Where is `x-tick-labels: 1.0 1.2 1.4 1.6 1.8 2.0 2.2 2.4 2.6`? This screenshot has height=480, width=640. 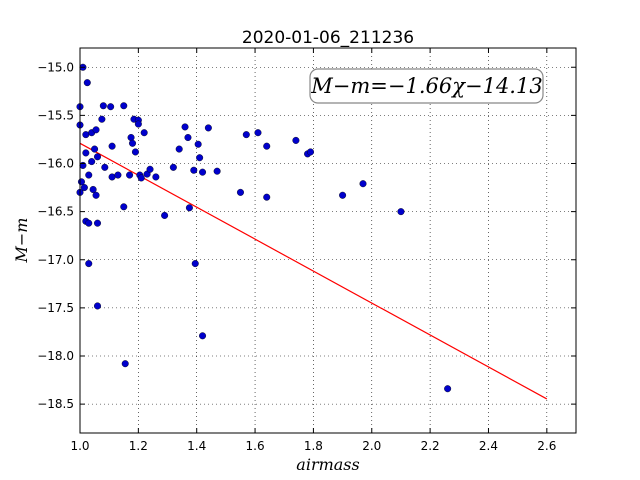
x-tick-labels: 1.0 1.2 1.4 1.6 1.8 2.0 2.2 2.4 2.6 is located at coordinates (313, 446).